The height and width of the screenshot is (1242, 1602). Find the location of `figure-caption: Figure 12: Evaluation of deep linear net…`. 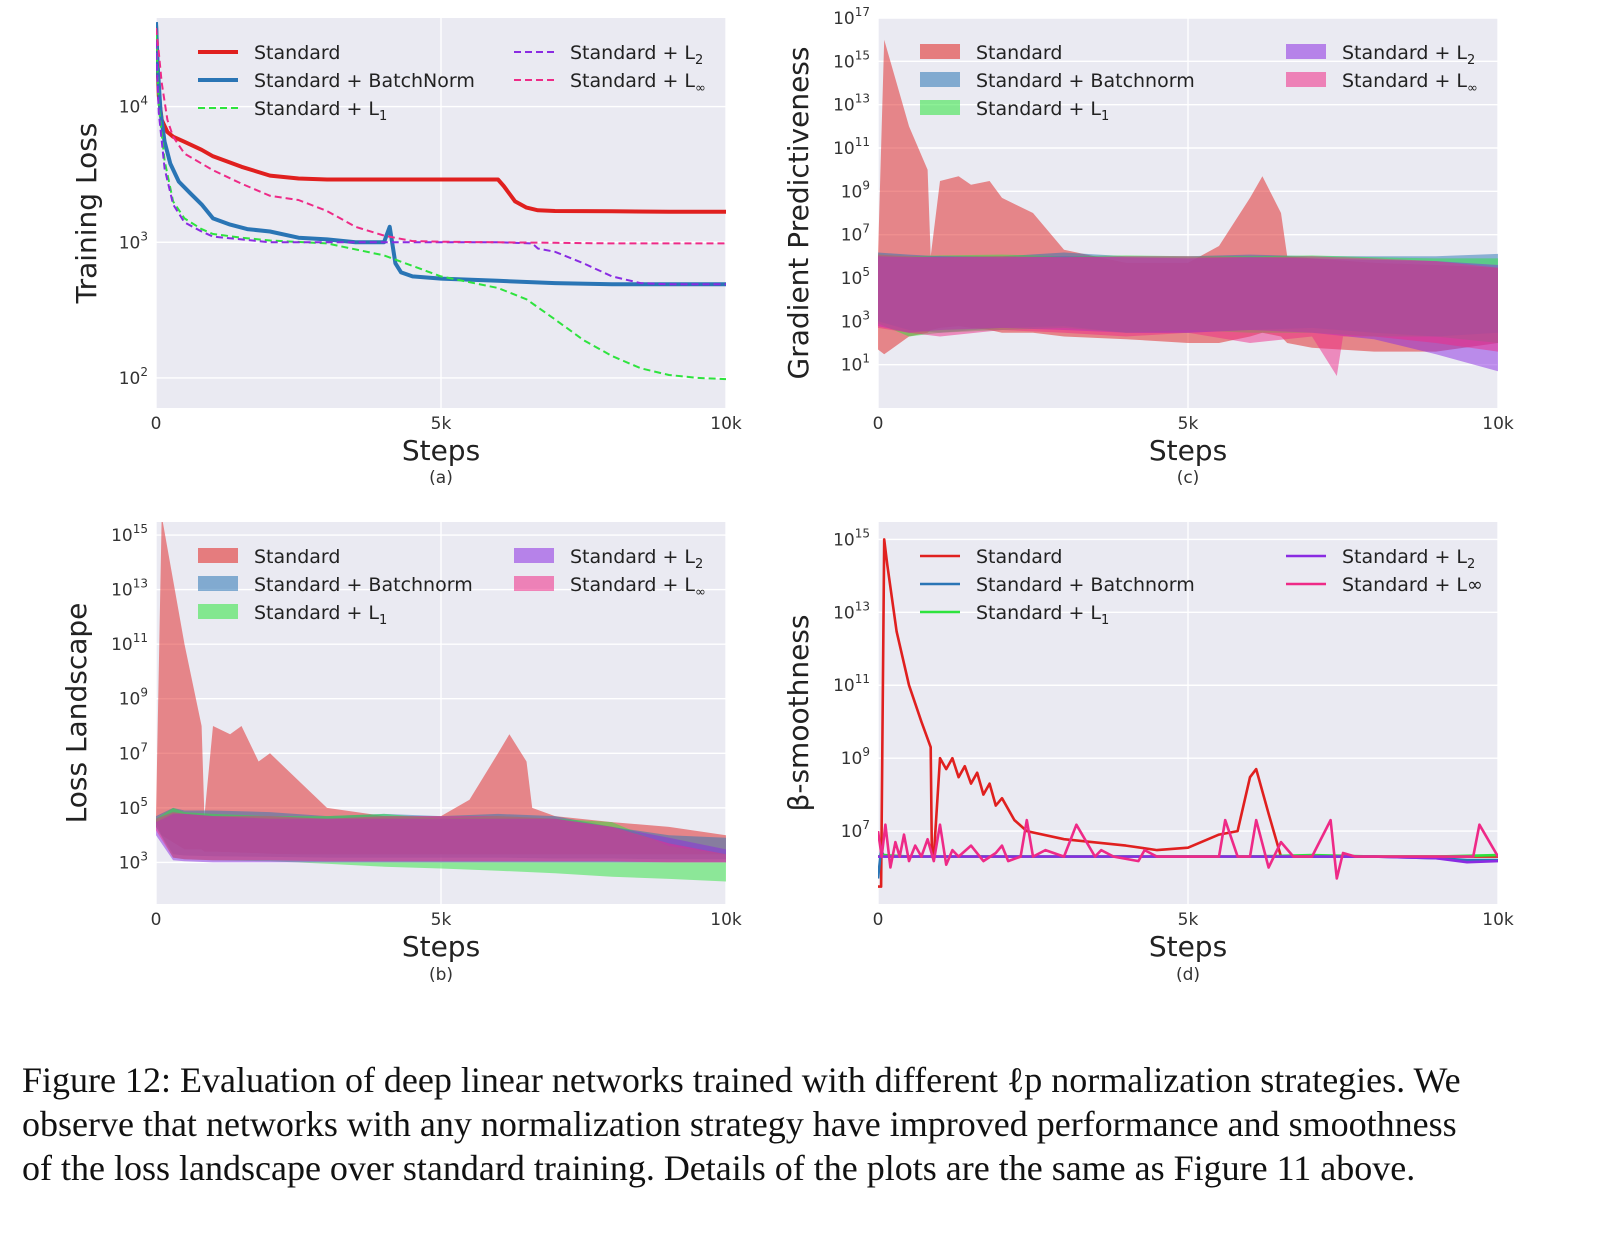

figure-caption: Figure 12: Evaluation of deep linear net… is located at coordinates (804, 1124).